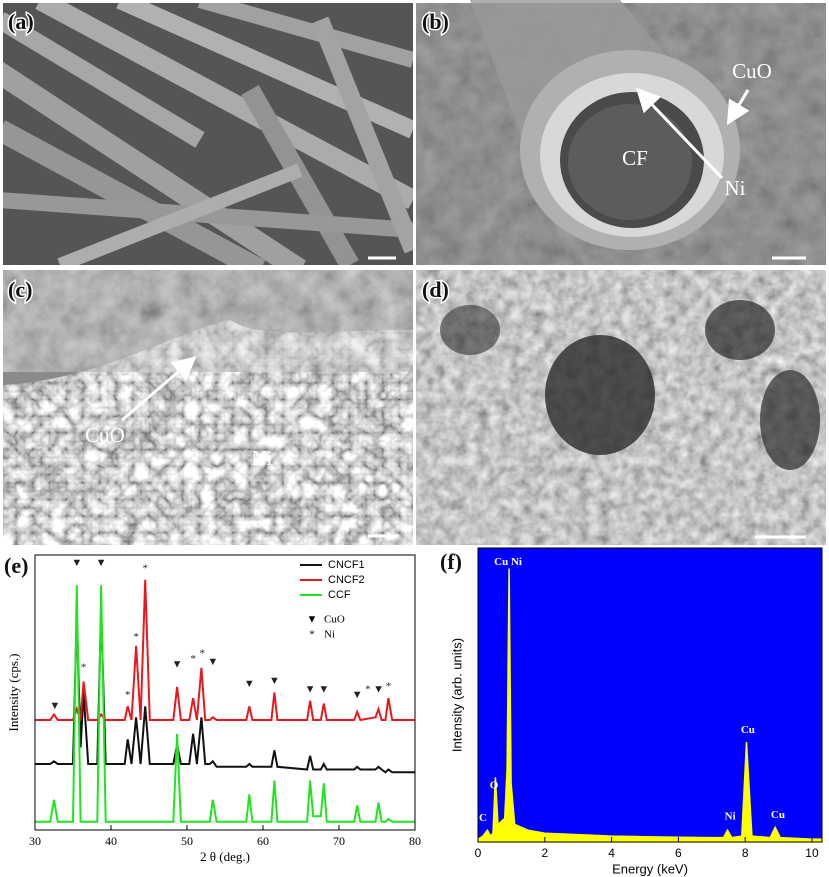 The height and width of the screenshot is (877, 829). What do you see at coordinates (225, 856) in the screenshot?
I see `x-axis-label: 2 θ (deg.)` at bounding box center [225, 856].